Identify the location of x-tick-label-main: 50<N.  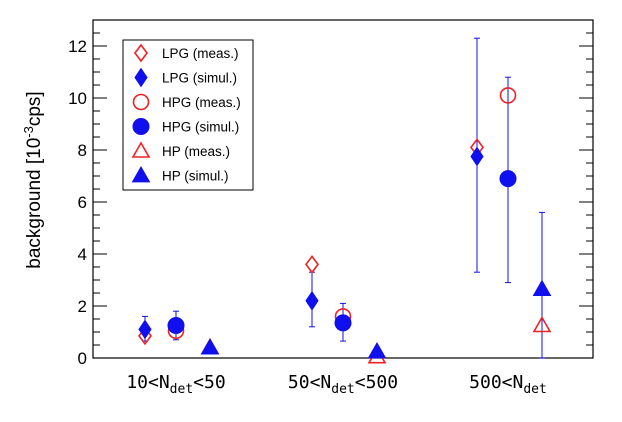
(309, 382).